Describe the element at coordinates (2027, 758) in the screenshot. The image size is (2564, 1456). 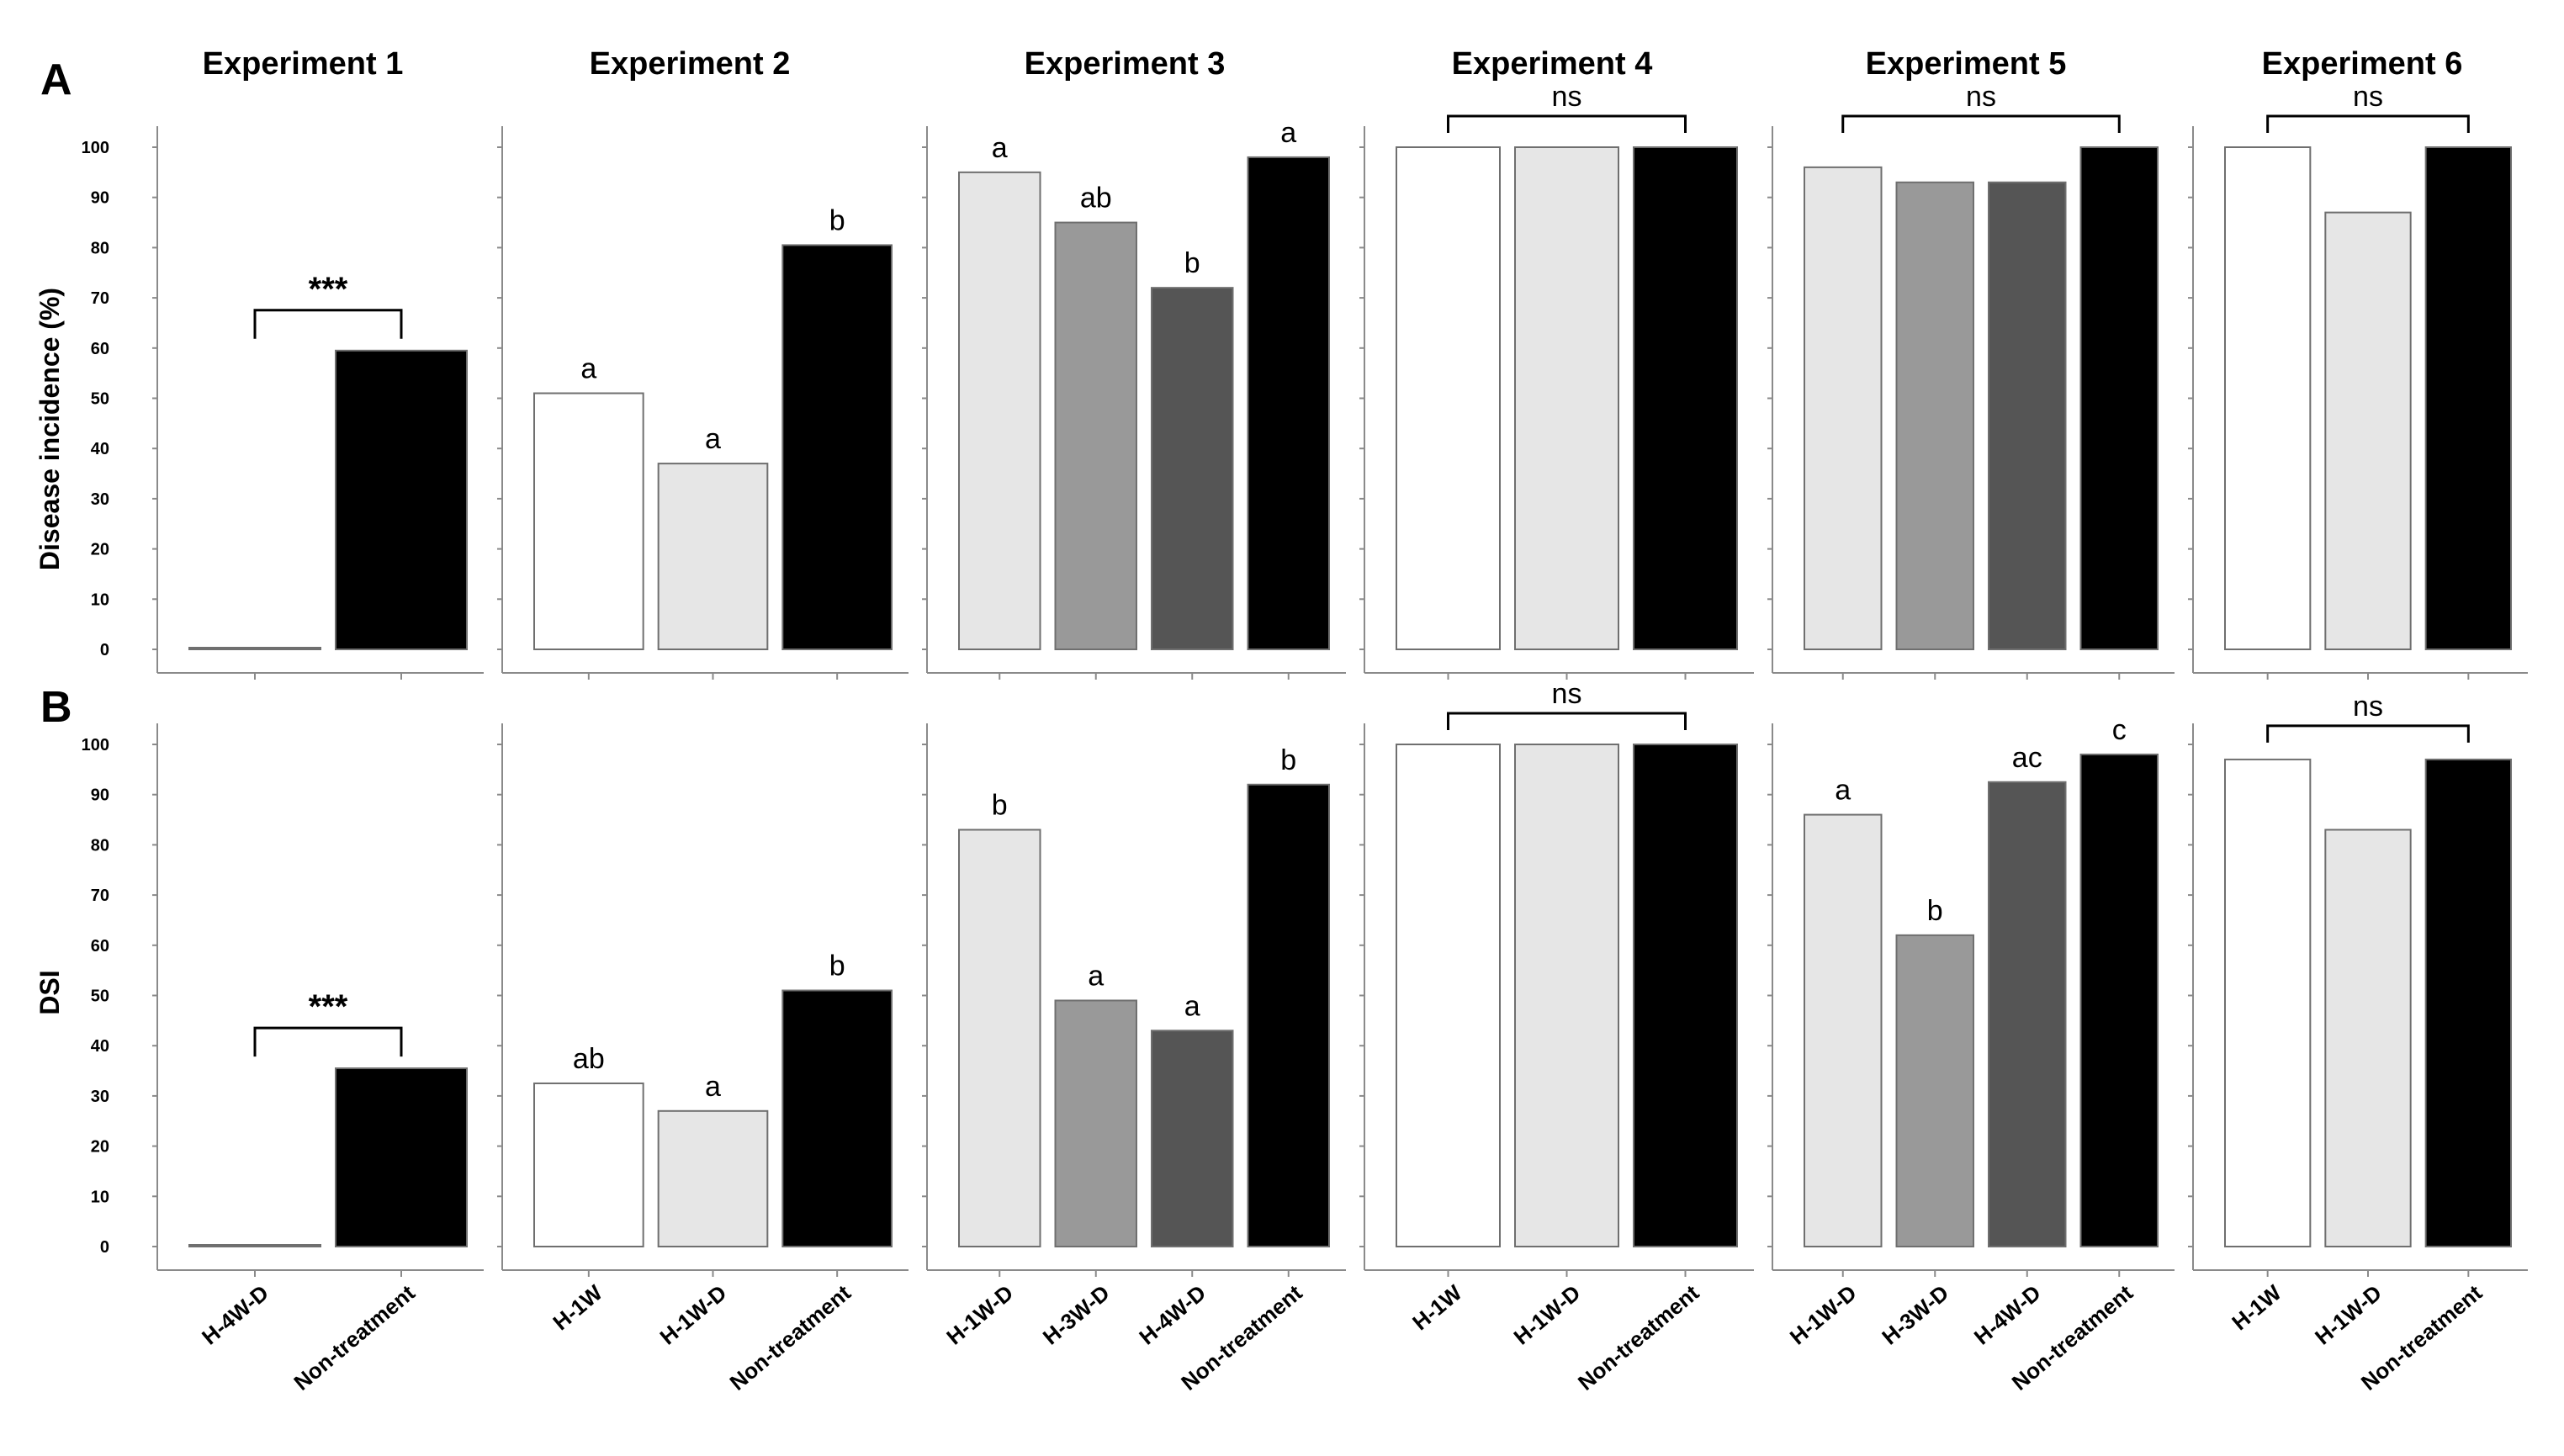
I see `significance-letter: ac` at that location.